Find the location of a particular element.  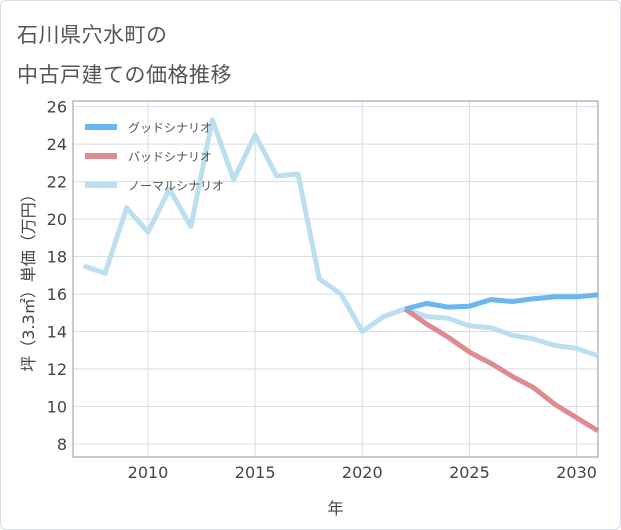

legend-label-0: グッドシナリオ is located at coordinates (170, 128).